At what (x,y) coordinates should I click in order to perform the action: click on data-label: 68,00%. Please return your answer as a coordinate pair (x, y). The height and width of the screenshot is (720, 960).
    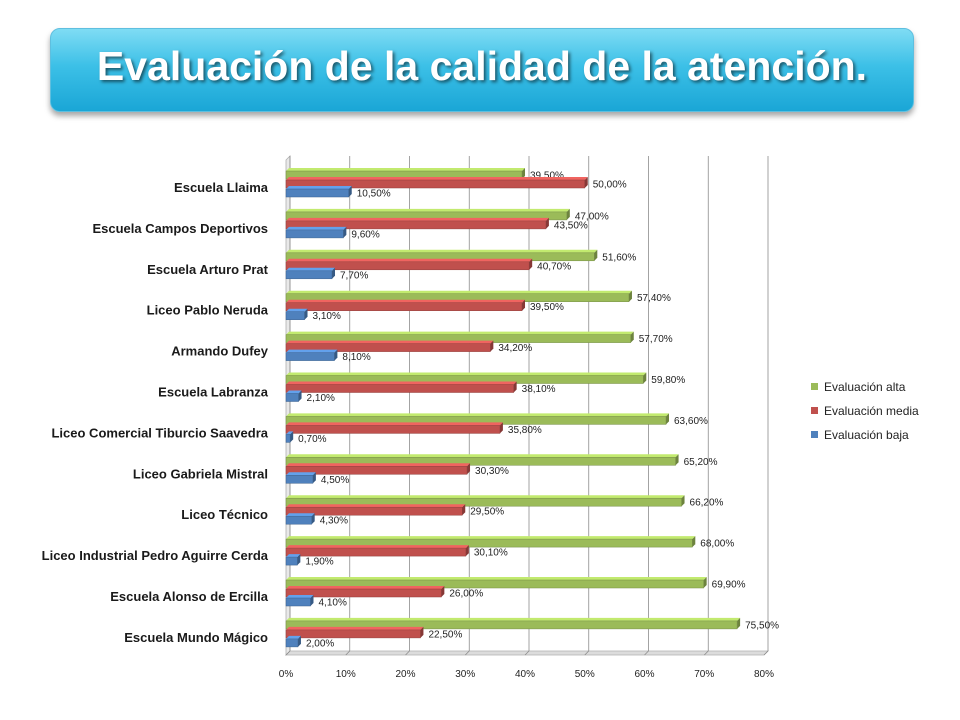
    Looking at the image, I should click on (717, 544).